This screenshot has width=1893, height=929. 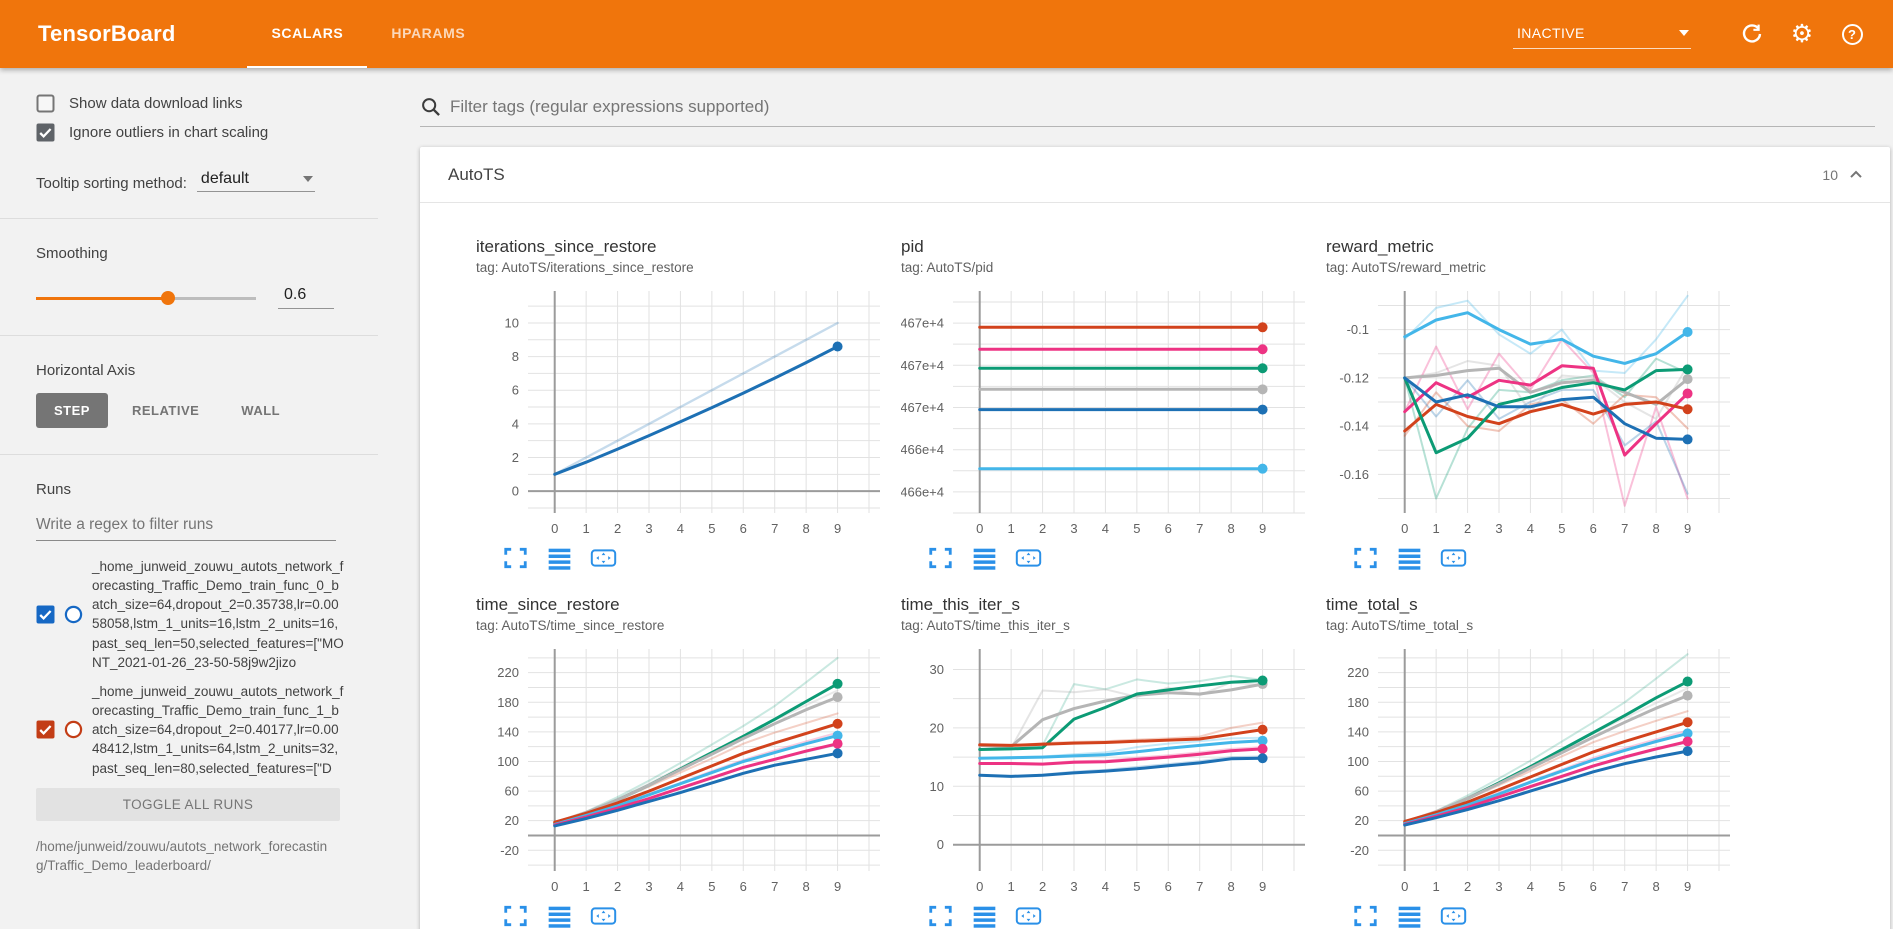 What do you see at coordinates (515, 491) in the screenshot?
I see `y-tick-label: 0` at bounding box center [515, 491].